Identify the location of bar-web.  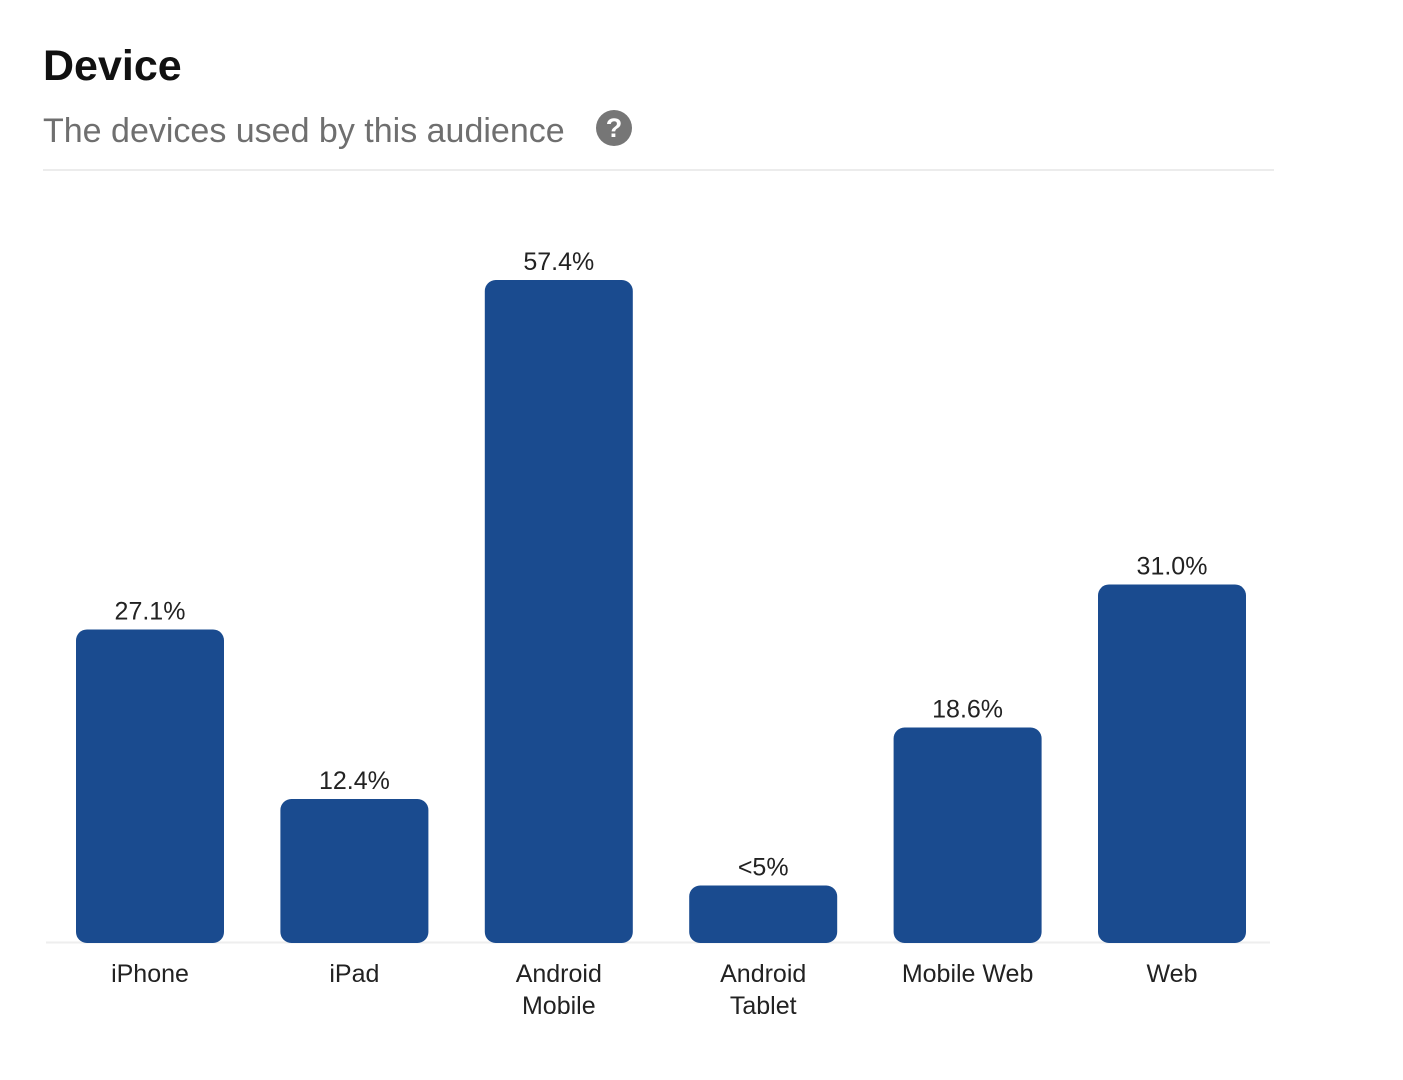
(1172, 763).